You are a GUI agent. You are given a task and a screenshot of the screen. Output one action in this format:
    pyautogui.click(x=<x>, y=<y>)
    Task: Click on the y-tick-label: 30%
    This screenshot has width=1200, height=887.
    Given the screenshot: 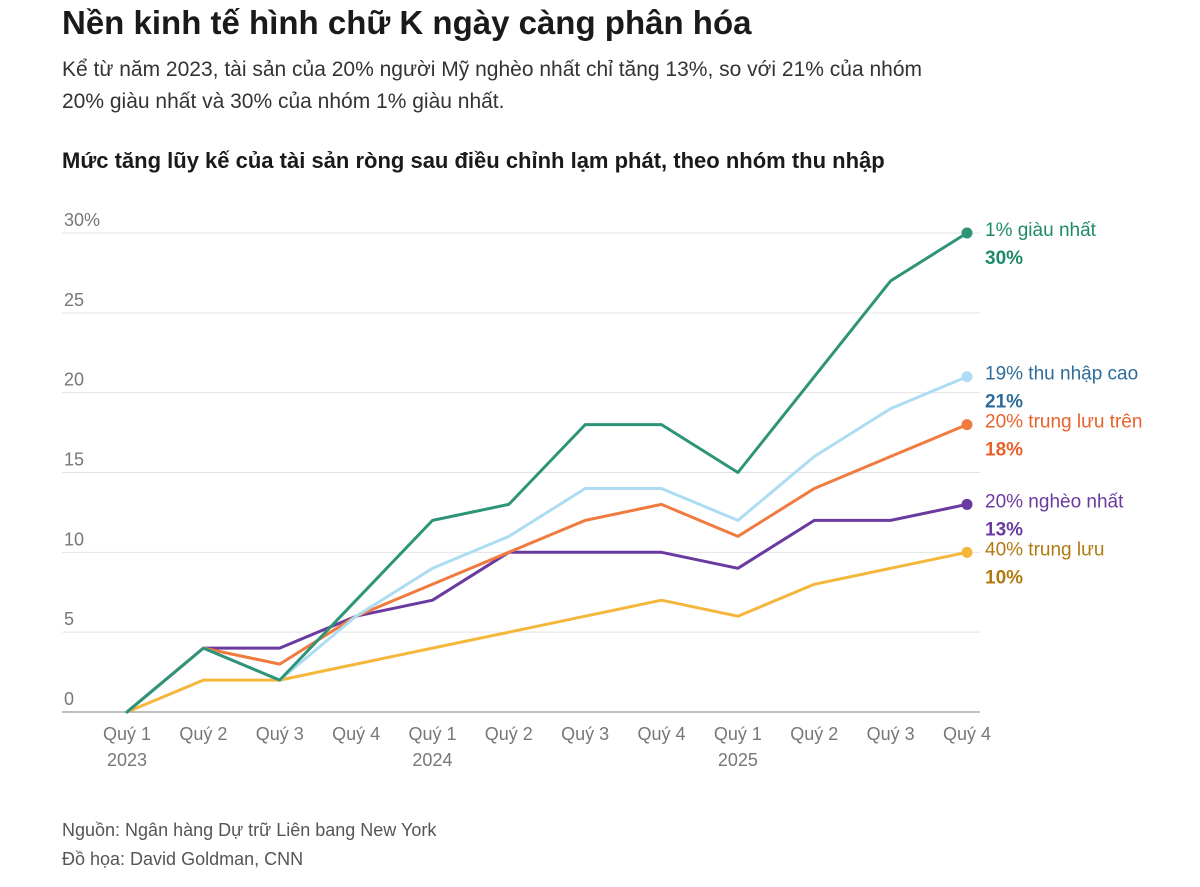 What is the action you would take?
    pyautogui.click(x=82, y=220)
    